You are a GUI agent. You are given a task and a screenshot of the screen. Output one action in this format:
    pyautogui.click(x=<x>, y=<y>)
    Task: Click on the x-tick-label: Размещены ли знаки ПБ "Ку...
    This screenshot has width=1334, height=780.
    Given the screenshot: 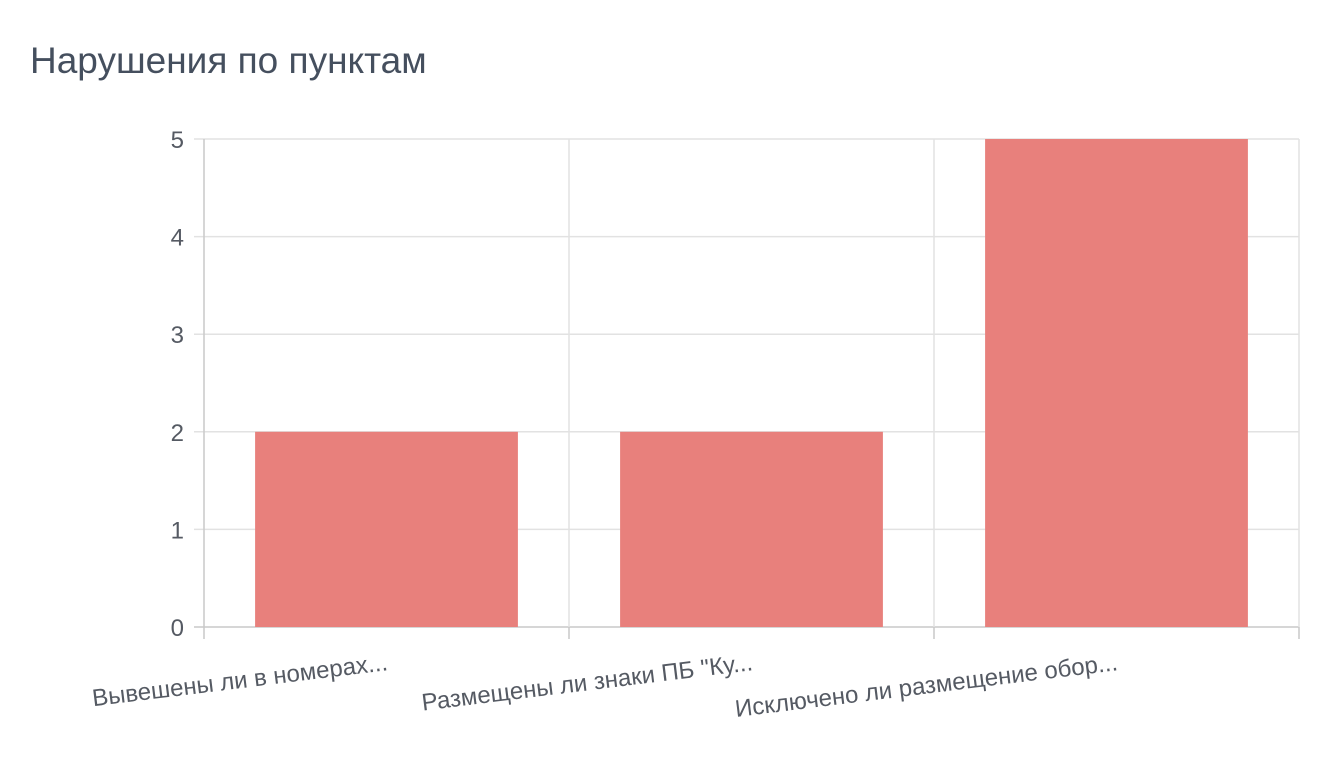 What is the action you would take?
    pyautogui.click(x=587, y=682)
    